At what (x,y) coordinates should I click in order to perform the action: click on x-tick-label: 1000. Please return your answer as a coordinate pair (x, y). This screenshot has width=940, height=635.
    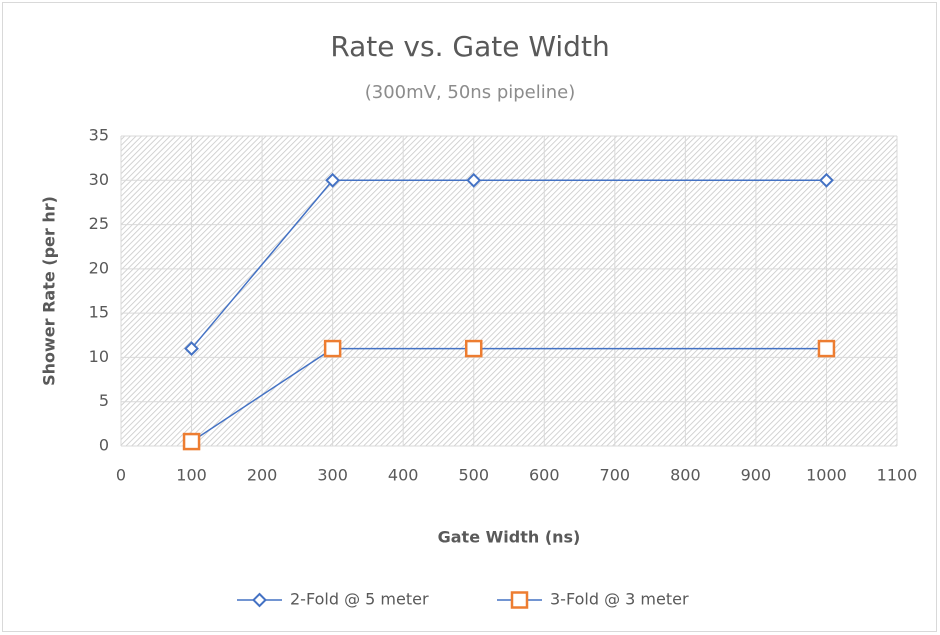
    Looking at the image, I should click on (826, 475).